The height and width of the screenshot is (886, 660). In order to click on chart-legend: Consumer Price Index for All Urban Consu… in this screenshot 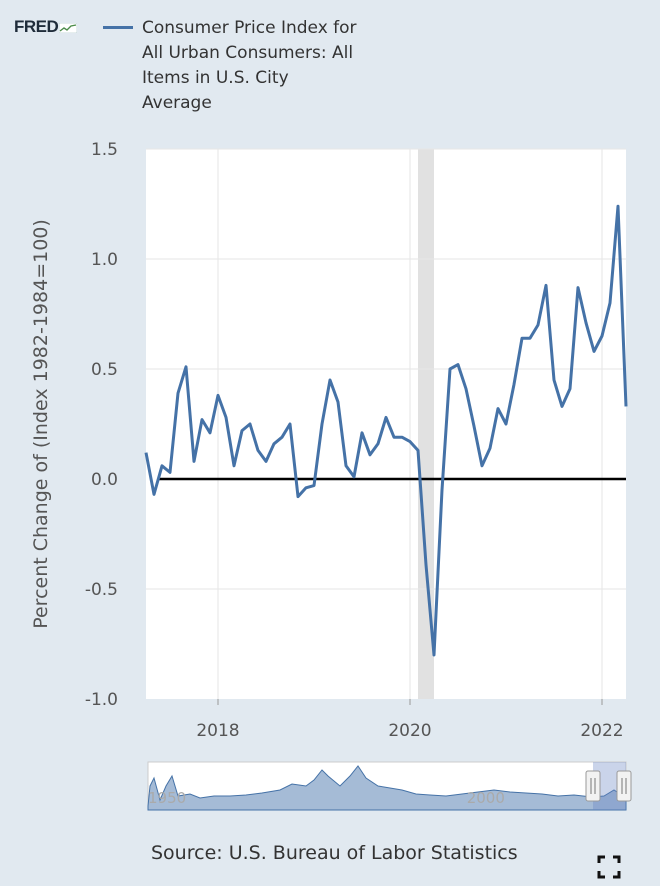, I will do `click(232, 66)`.